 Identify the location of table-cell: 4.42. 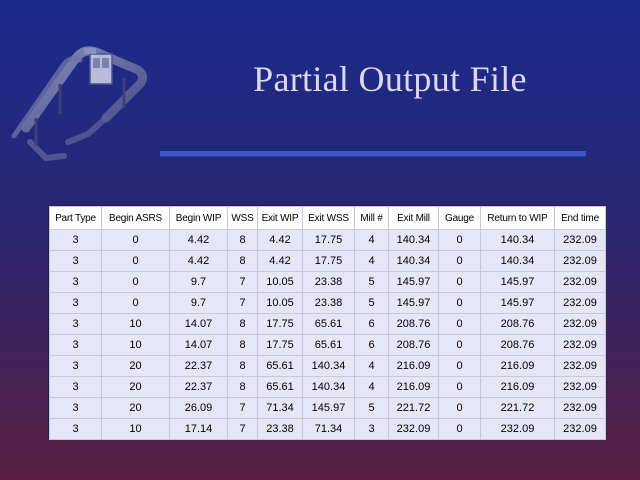
(198, 240).